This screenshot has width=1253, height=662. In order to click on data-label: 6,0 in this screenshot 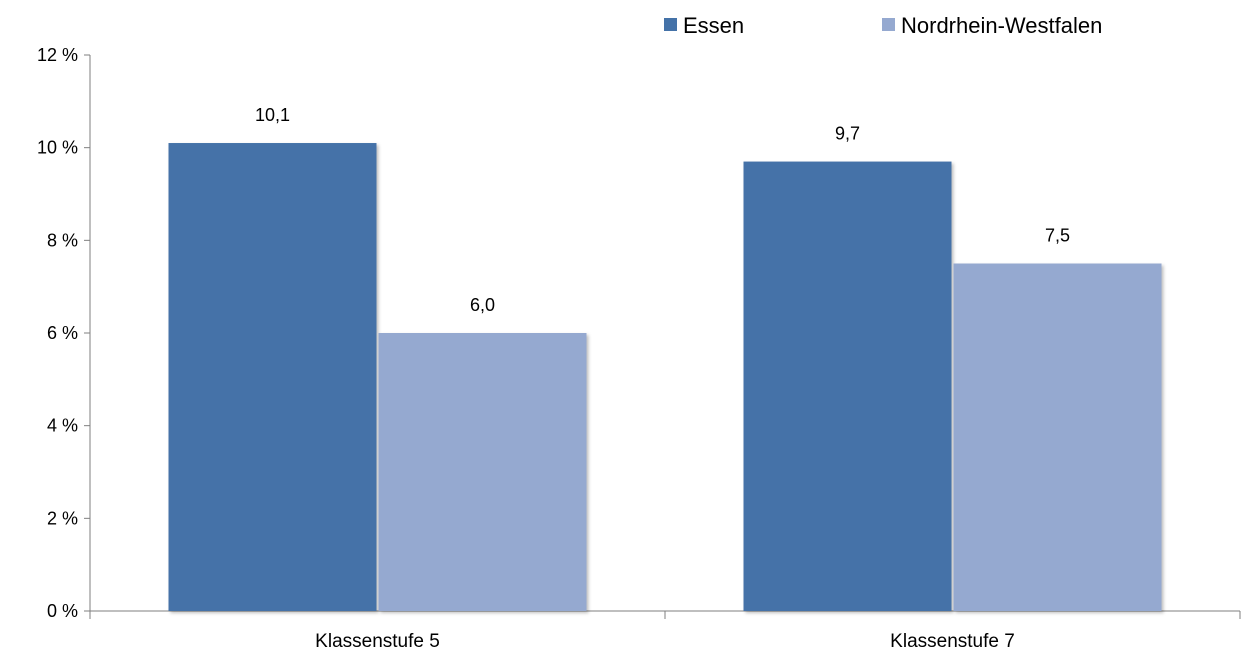, I will do `click(482, 305)`.